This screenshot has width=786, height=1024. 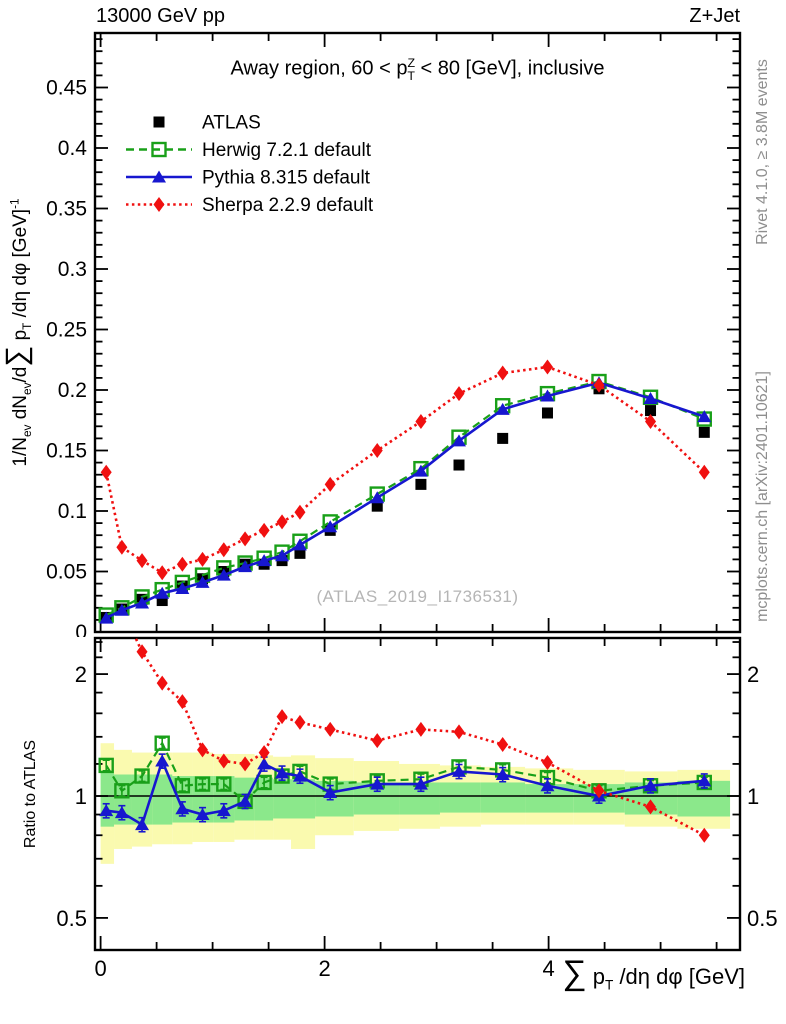 I want to click on series-pythia-ratio, so click(x=405, y=793).